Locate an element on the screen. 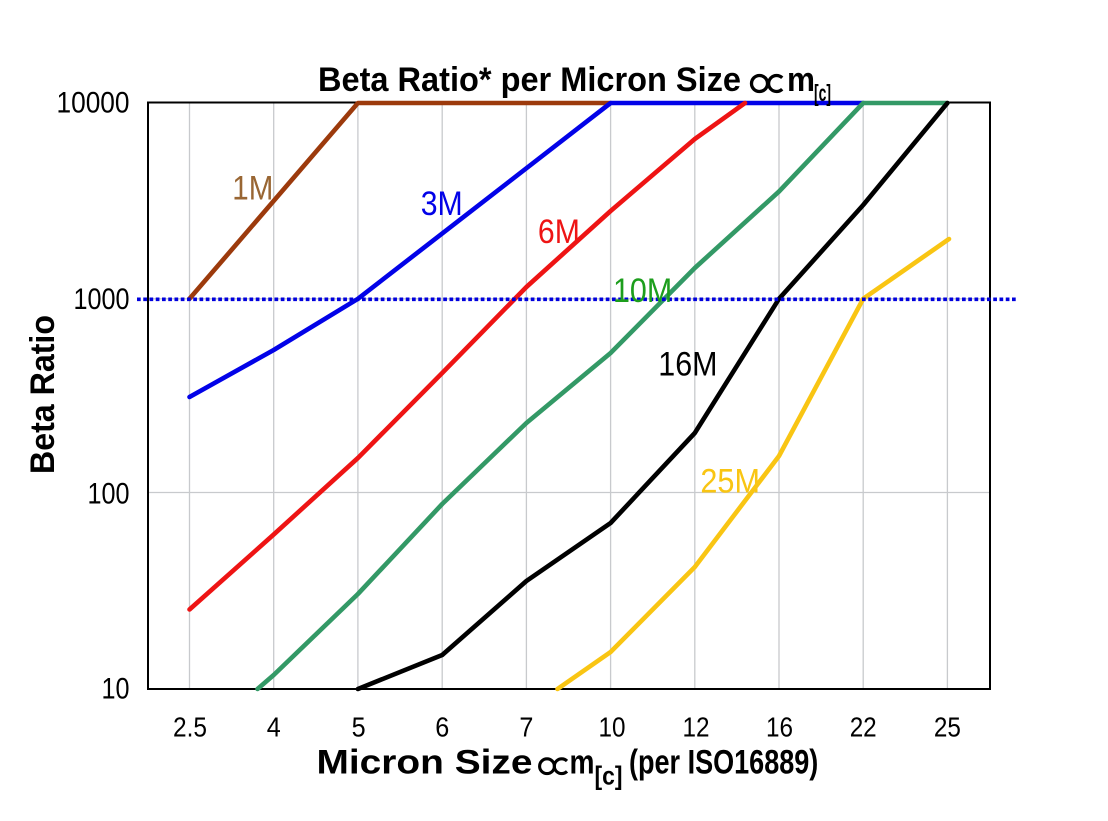 The width and height of the screenshot is (1108, 821). svg-text: 16M is located at coordinates (687, 365).